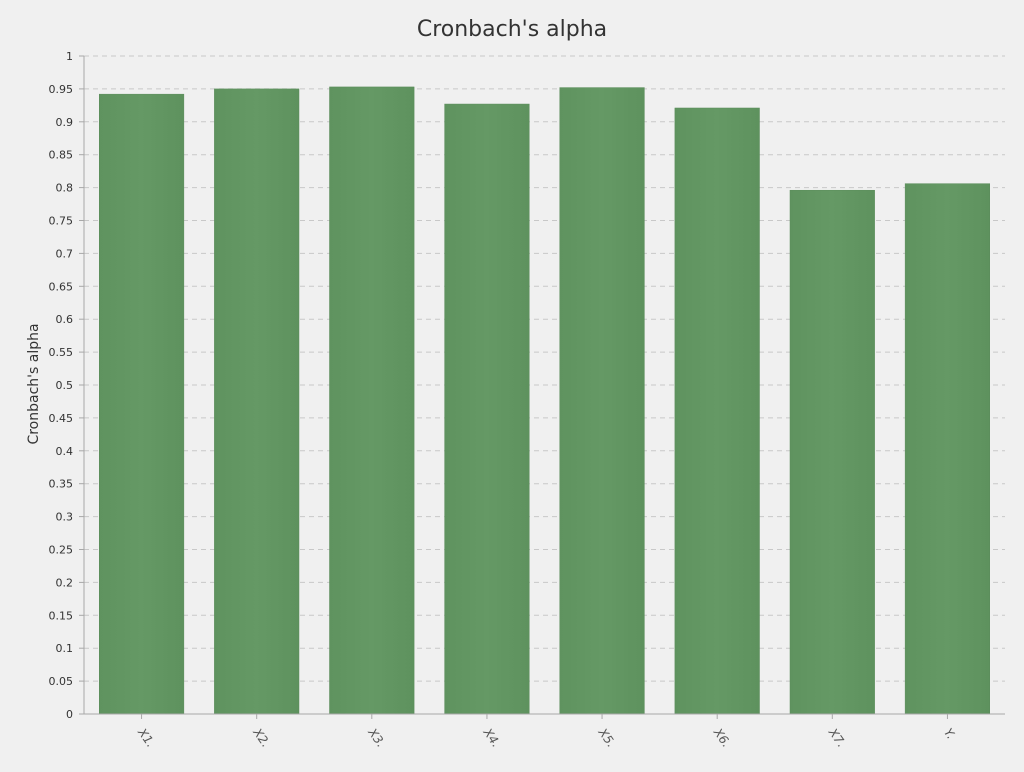 The width and height of the screenshot is (1024, 772). What do you see at coordinates (61, 550) in the screenshot?
I see `y-tick-label: 0.25` at bounding box center [61, 550].